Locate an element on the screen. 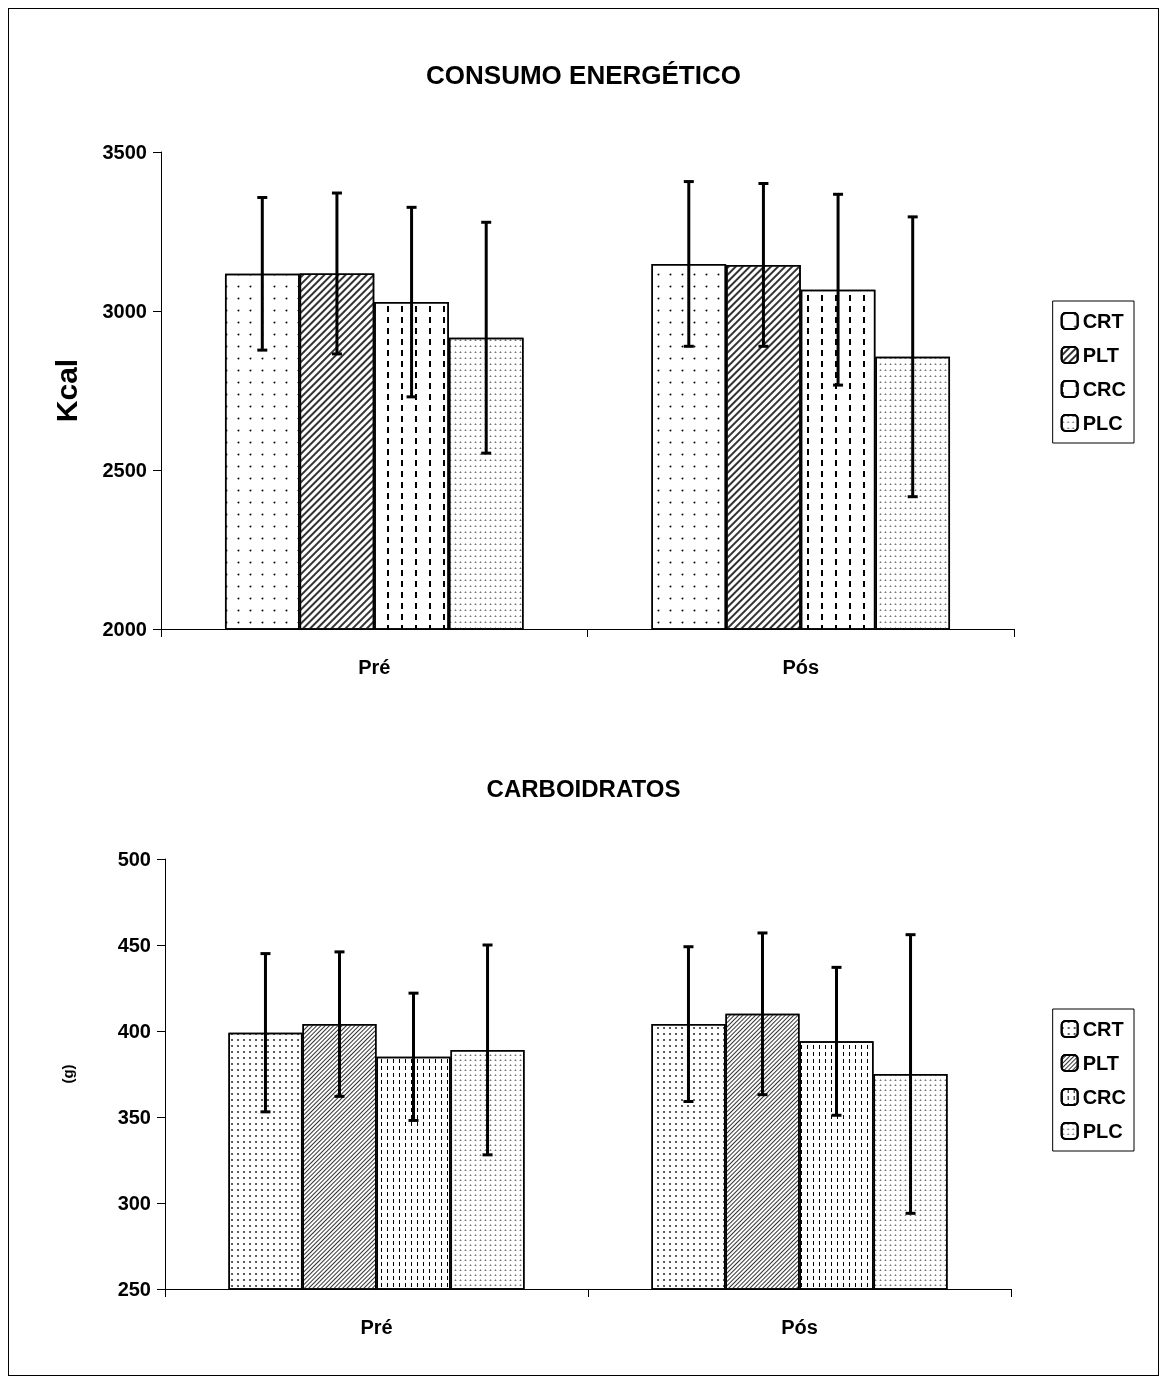 This screenshot has height=1382, width=1167. y-tick-label: 450 is located at coordinates (134, 945).